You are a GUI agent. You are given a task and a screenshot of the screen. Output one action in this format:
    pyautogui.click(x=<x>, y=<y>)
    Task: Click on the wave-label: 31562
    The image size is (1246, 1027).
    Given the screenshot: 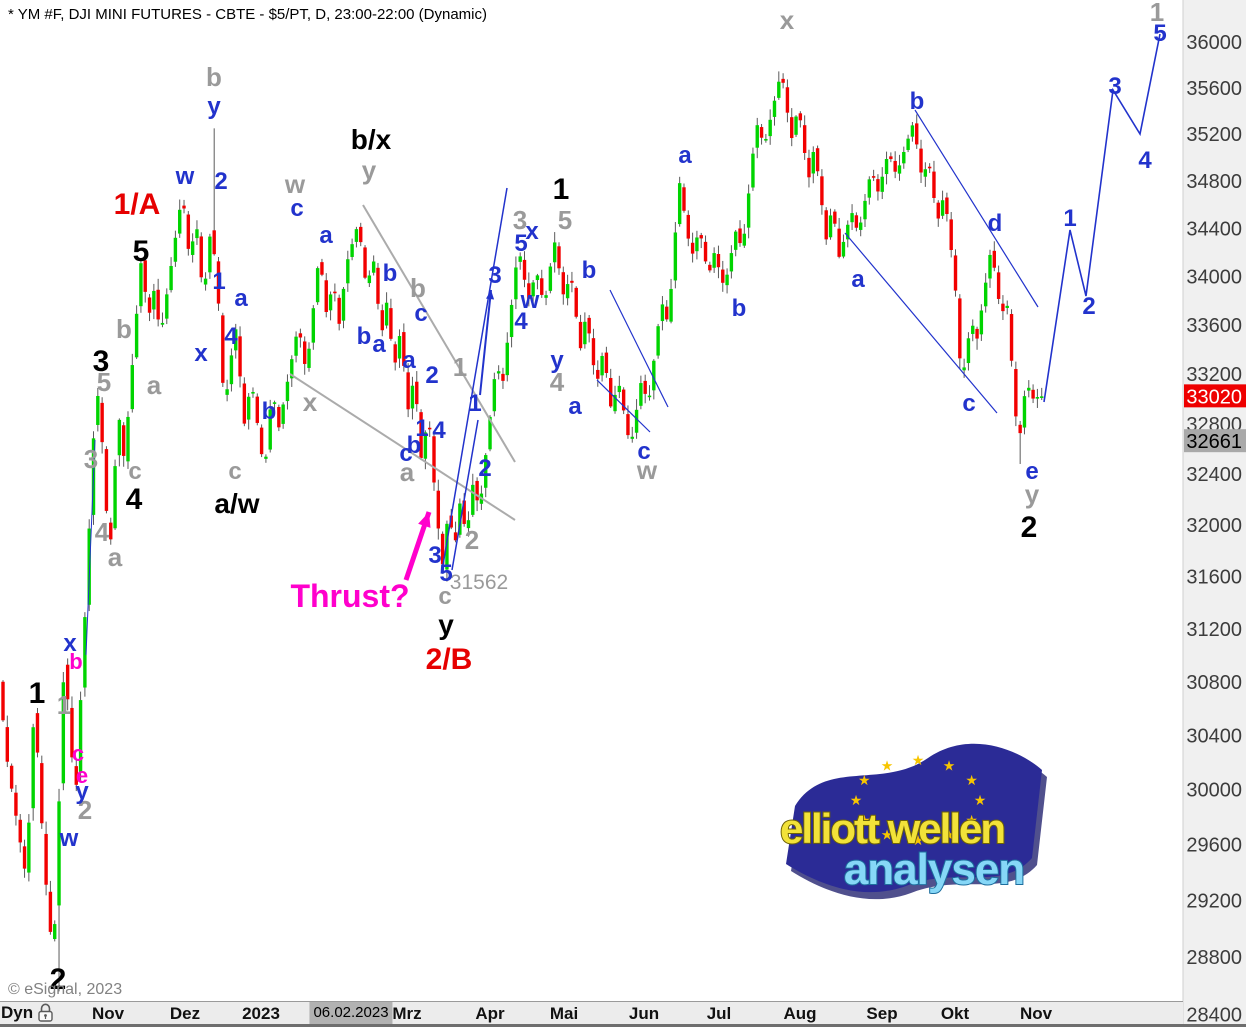 What is the action you would take?
    pyautogui.click(x=479, y=582)
    